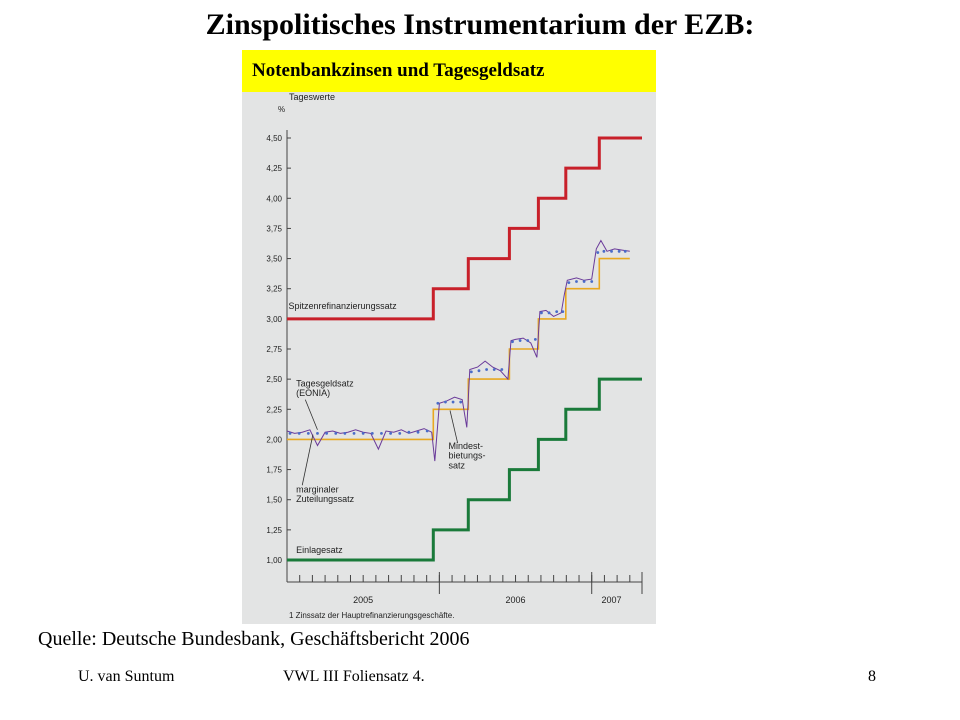 The height and width of the screenshot is (720, 960). What do you see at coordinates (313, 393) in the screenshot?
I see `annotation-label: (EONIA)` at bounding box center [313, 393].